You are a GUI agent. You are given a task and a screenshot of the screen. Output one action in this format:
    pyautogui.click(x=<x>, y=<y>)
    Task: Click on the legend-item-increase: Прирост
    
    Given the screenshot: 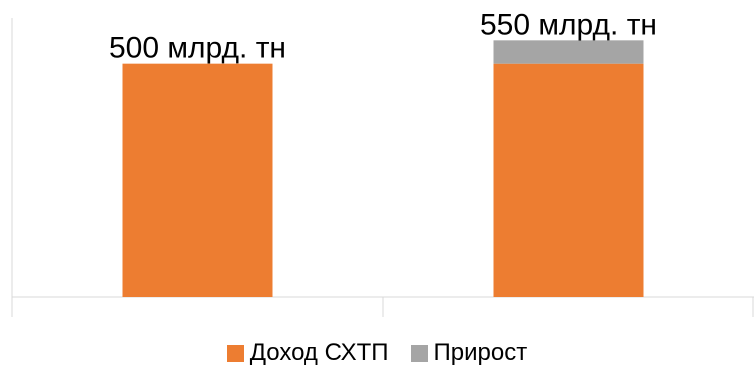 What is the action you would take?
    pyautogui.click(x=469, y=353)
    